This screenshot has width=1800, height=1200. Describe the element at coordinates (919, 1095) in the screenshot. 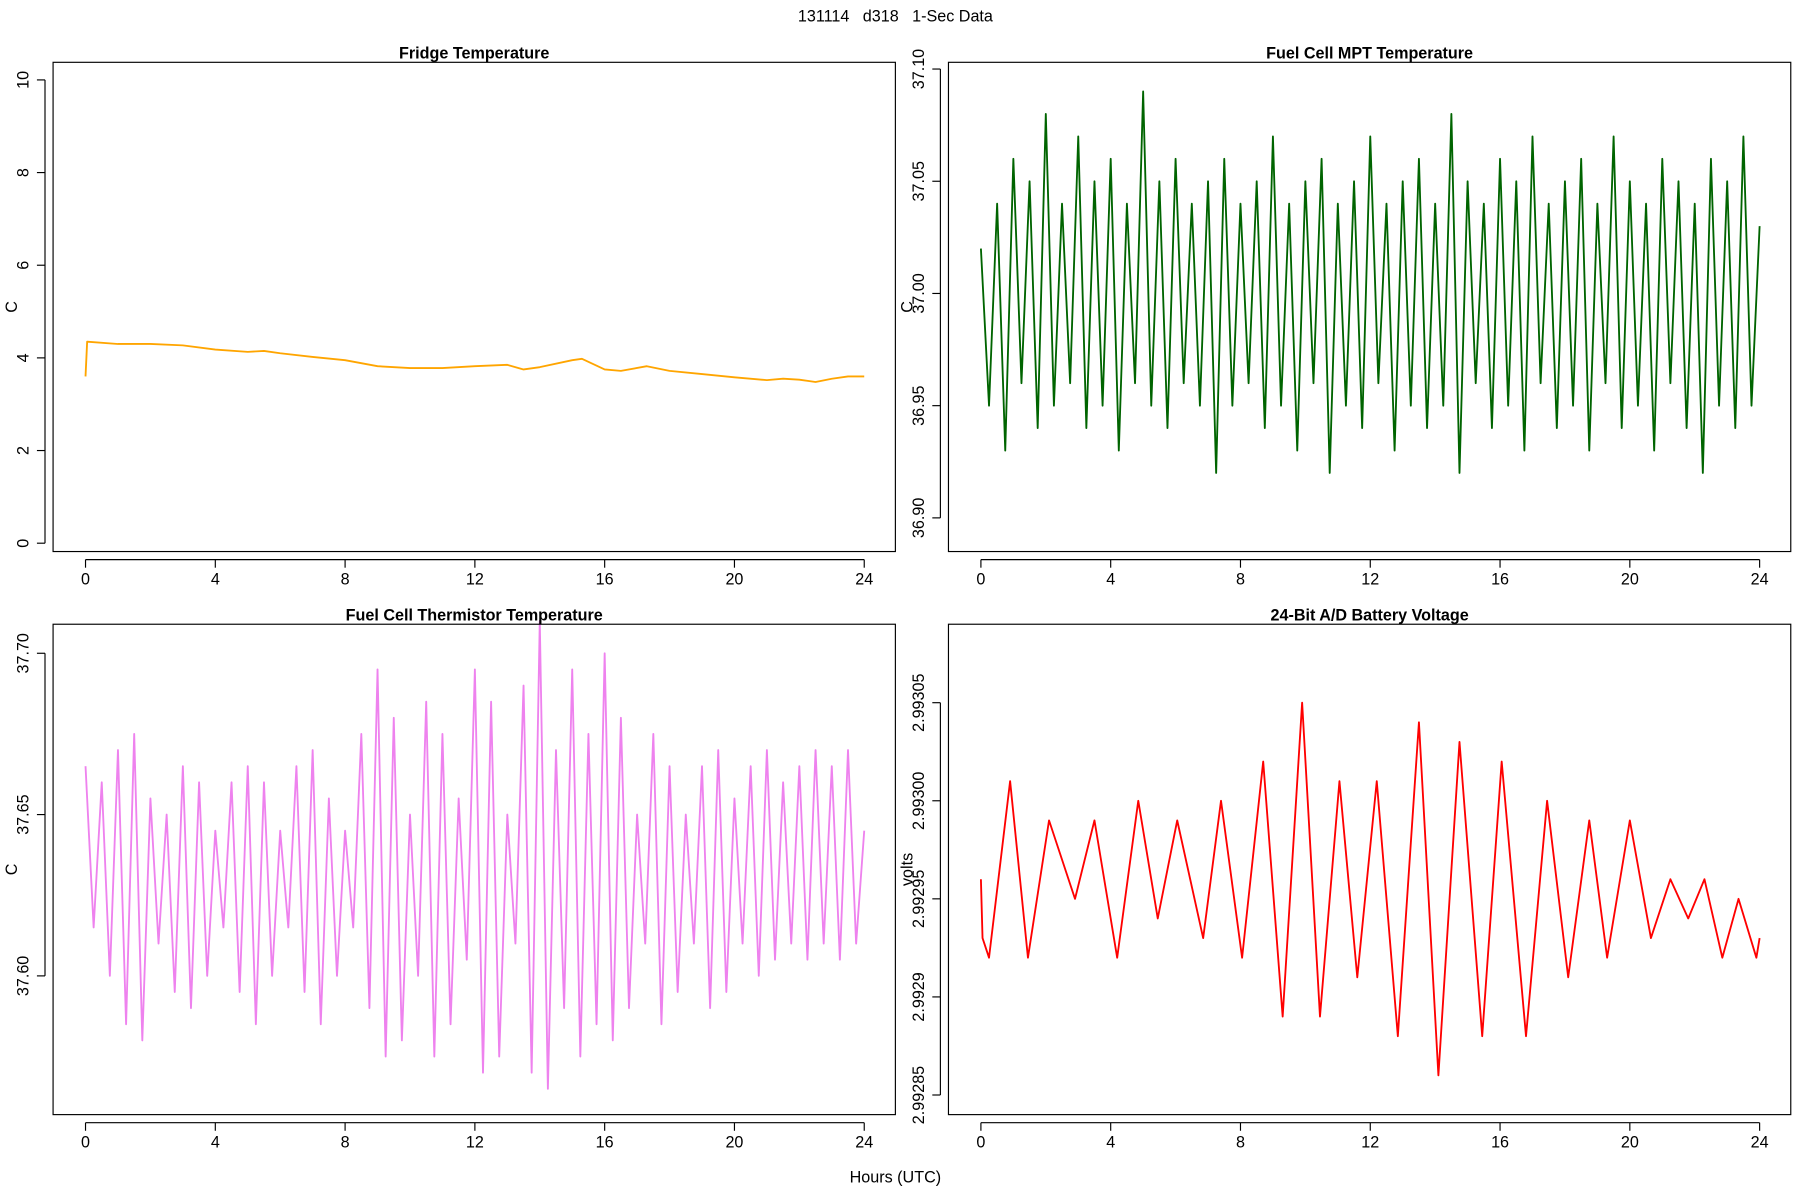

I see `y-tick-label: 2.99285` at that location.